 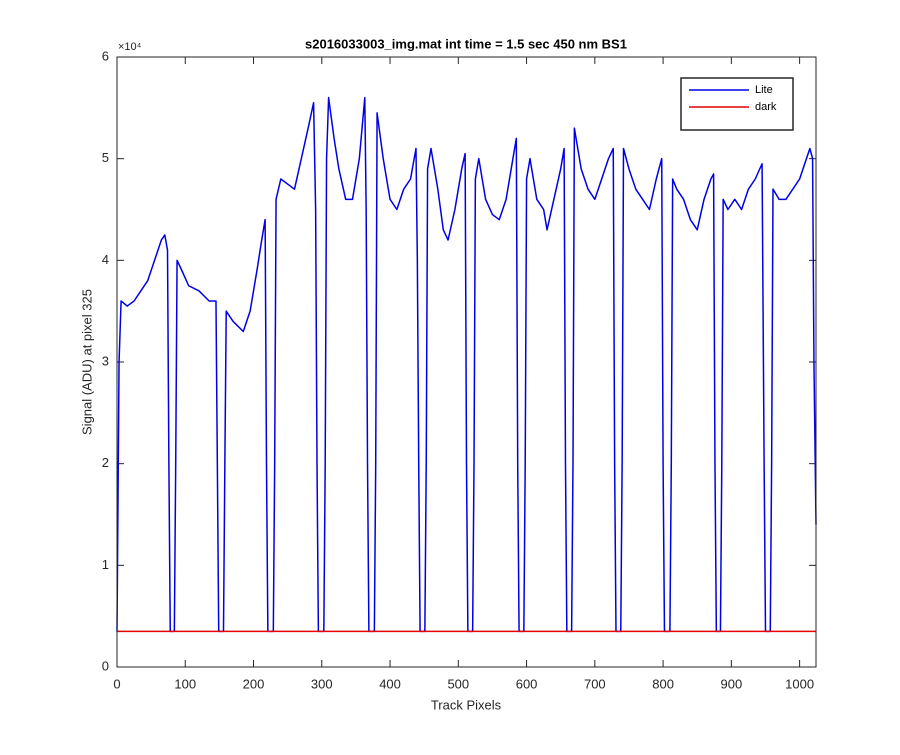 I want to click on y-tick-label: 4, so click(x=105, y=259).